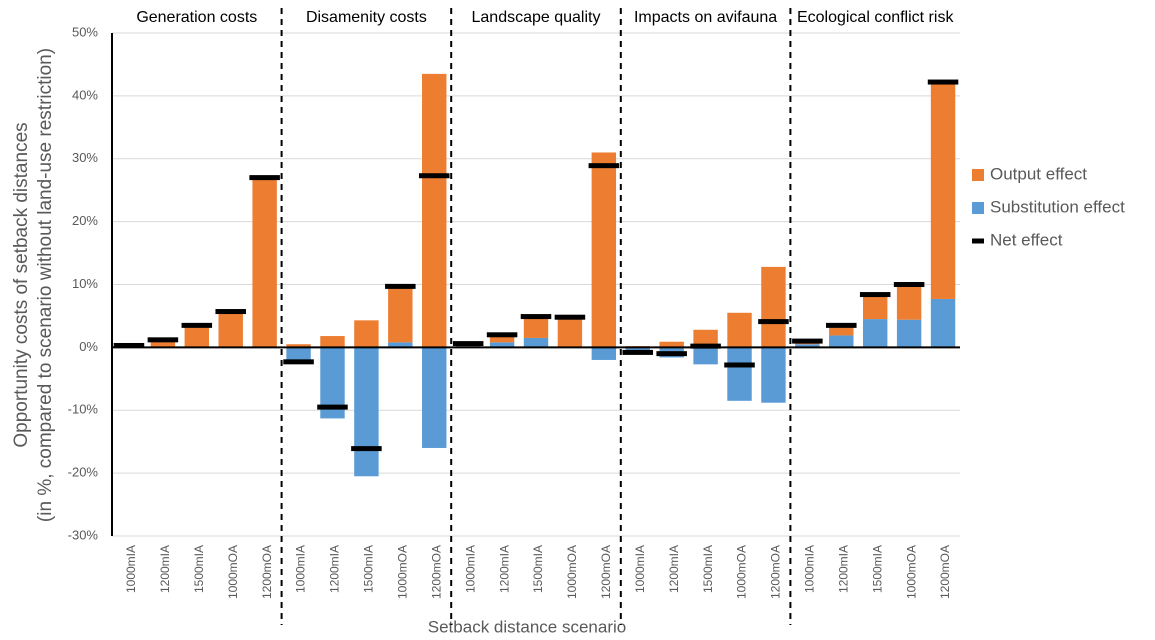 The height and width of the screenshot is (640, 1155). What do you see at coordinates (85, 220) in the screenshot?
I see `y-tick-label: 20%` at bounding box center [85, 220].